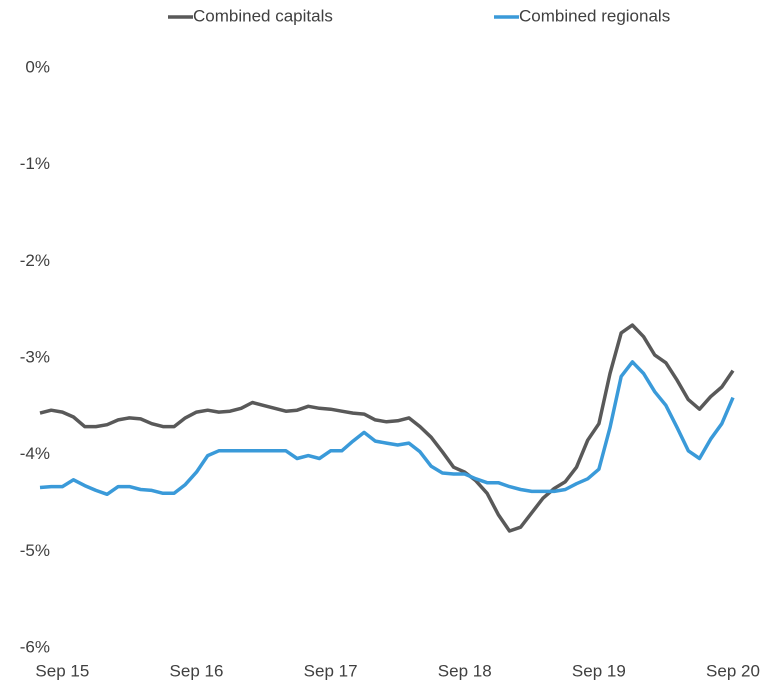  I want to click on legend-label: Combined regionals, so click(594, 15).